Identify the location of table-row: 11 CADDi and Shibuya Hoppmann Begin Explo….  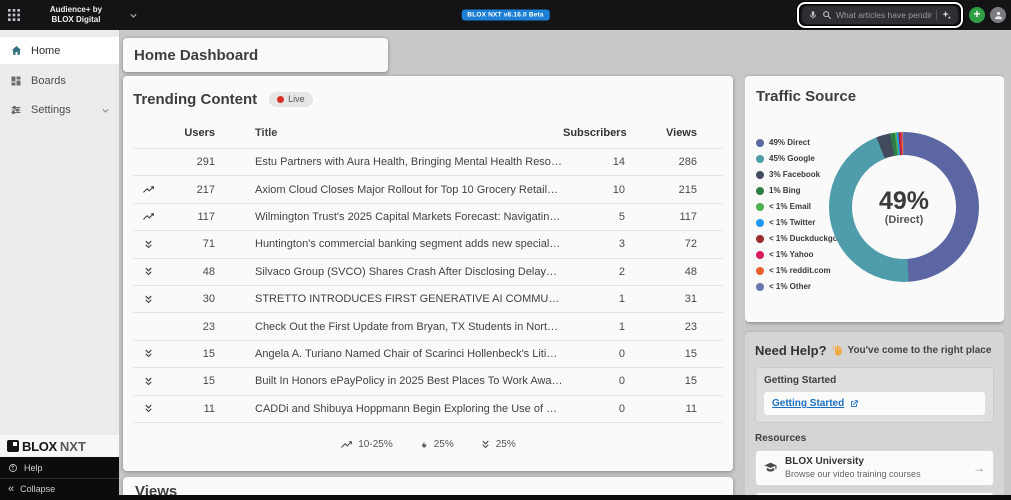
(428, 408).